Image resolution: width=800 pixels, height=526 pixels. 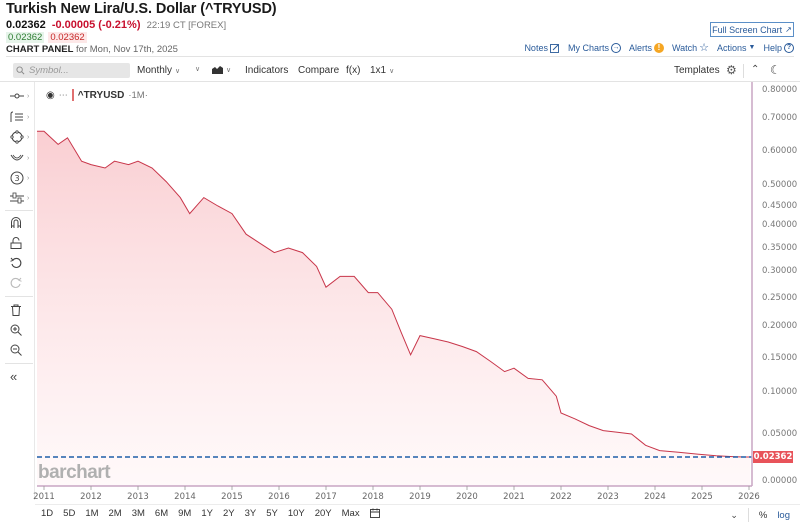 What do you see at coordinates (44, 497) in the screenshot?
I see `x-axis-tick-label: 2011` at bounding box center [44, 497].